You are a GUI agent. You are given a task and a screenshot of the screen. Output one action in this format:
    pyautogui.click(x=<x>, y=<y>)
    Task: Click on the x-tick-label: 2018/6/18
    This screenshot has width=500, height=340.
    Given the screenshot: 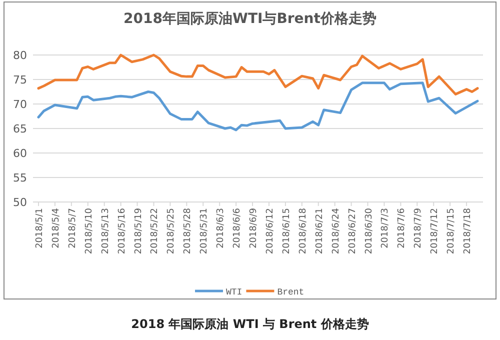 What is the action you would take?
    pyautogui.click(x=303, y=231)
    